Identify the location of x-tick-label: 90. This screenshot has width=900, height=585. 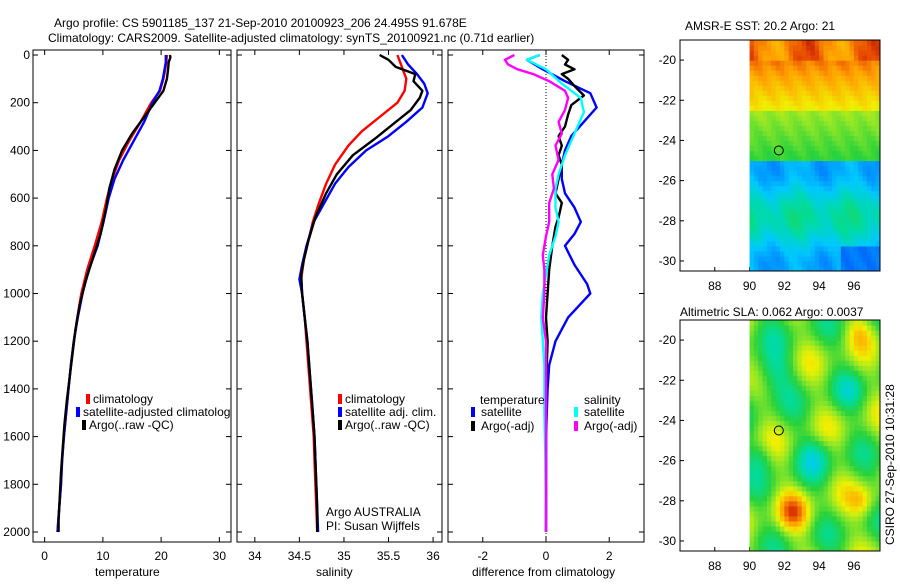
(750, 566).